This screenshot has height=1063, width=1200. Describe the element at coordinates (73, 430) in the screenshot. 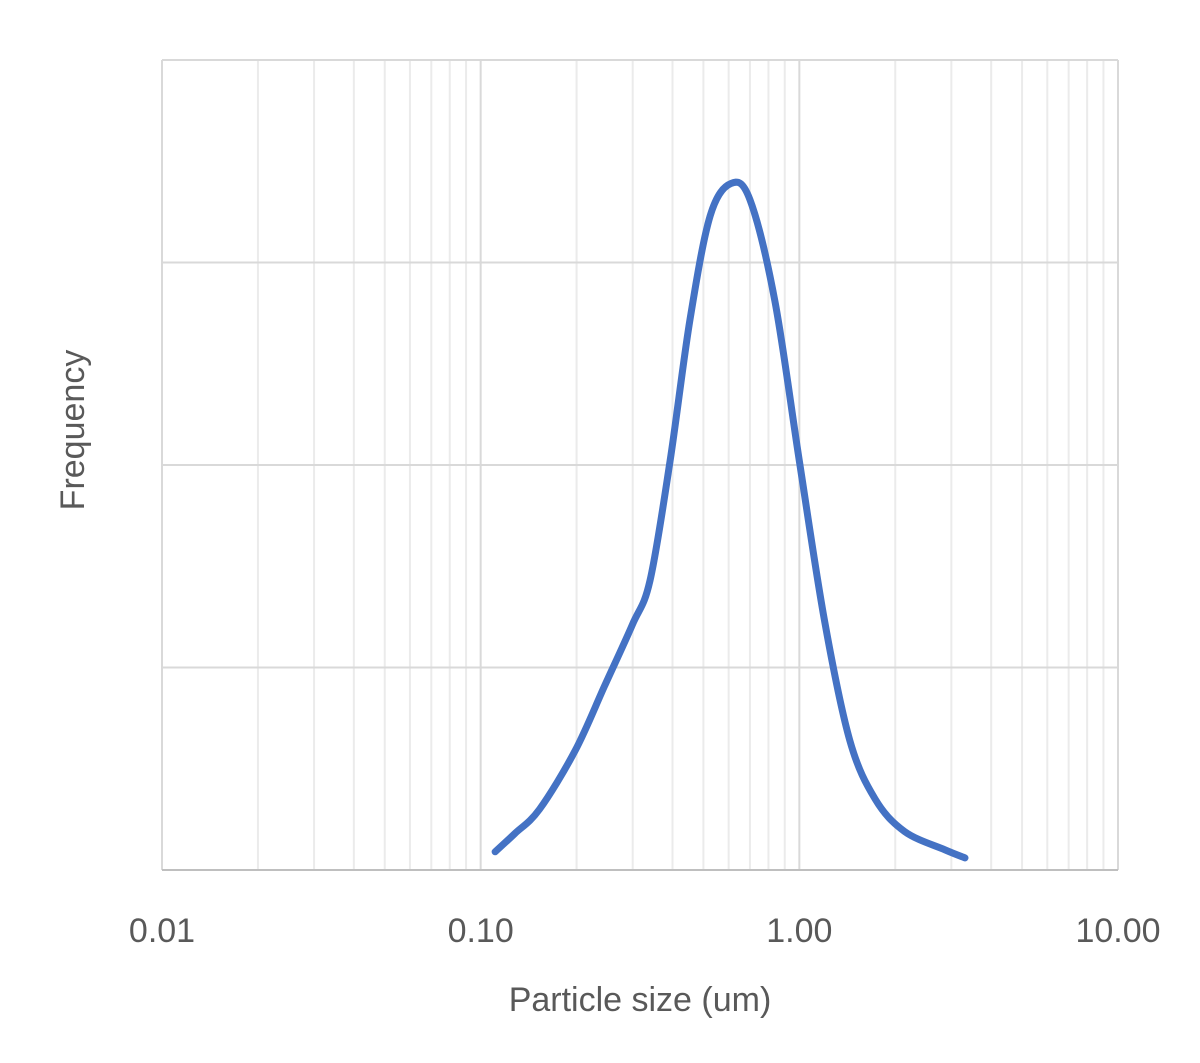

I see `y-axis-title: Frequency` at that location.